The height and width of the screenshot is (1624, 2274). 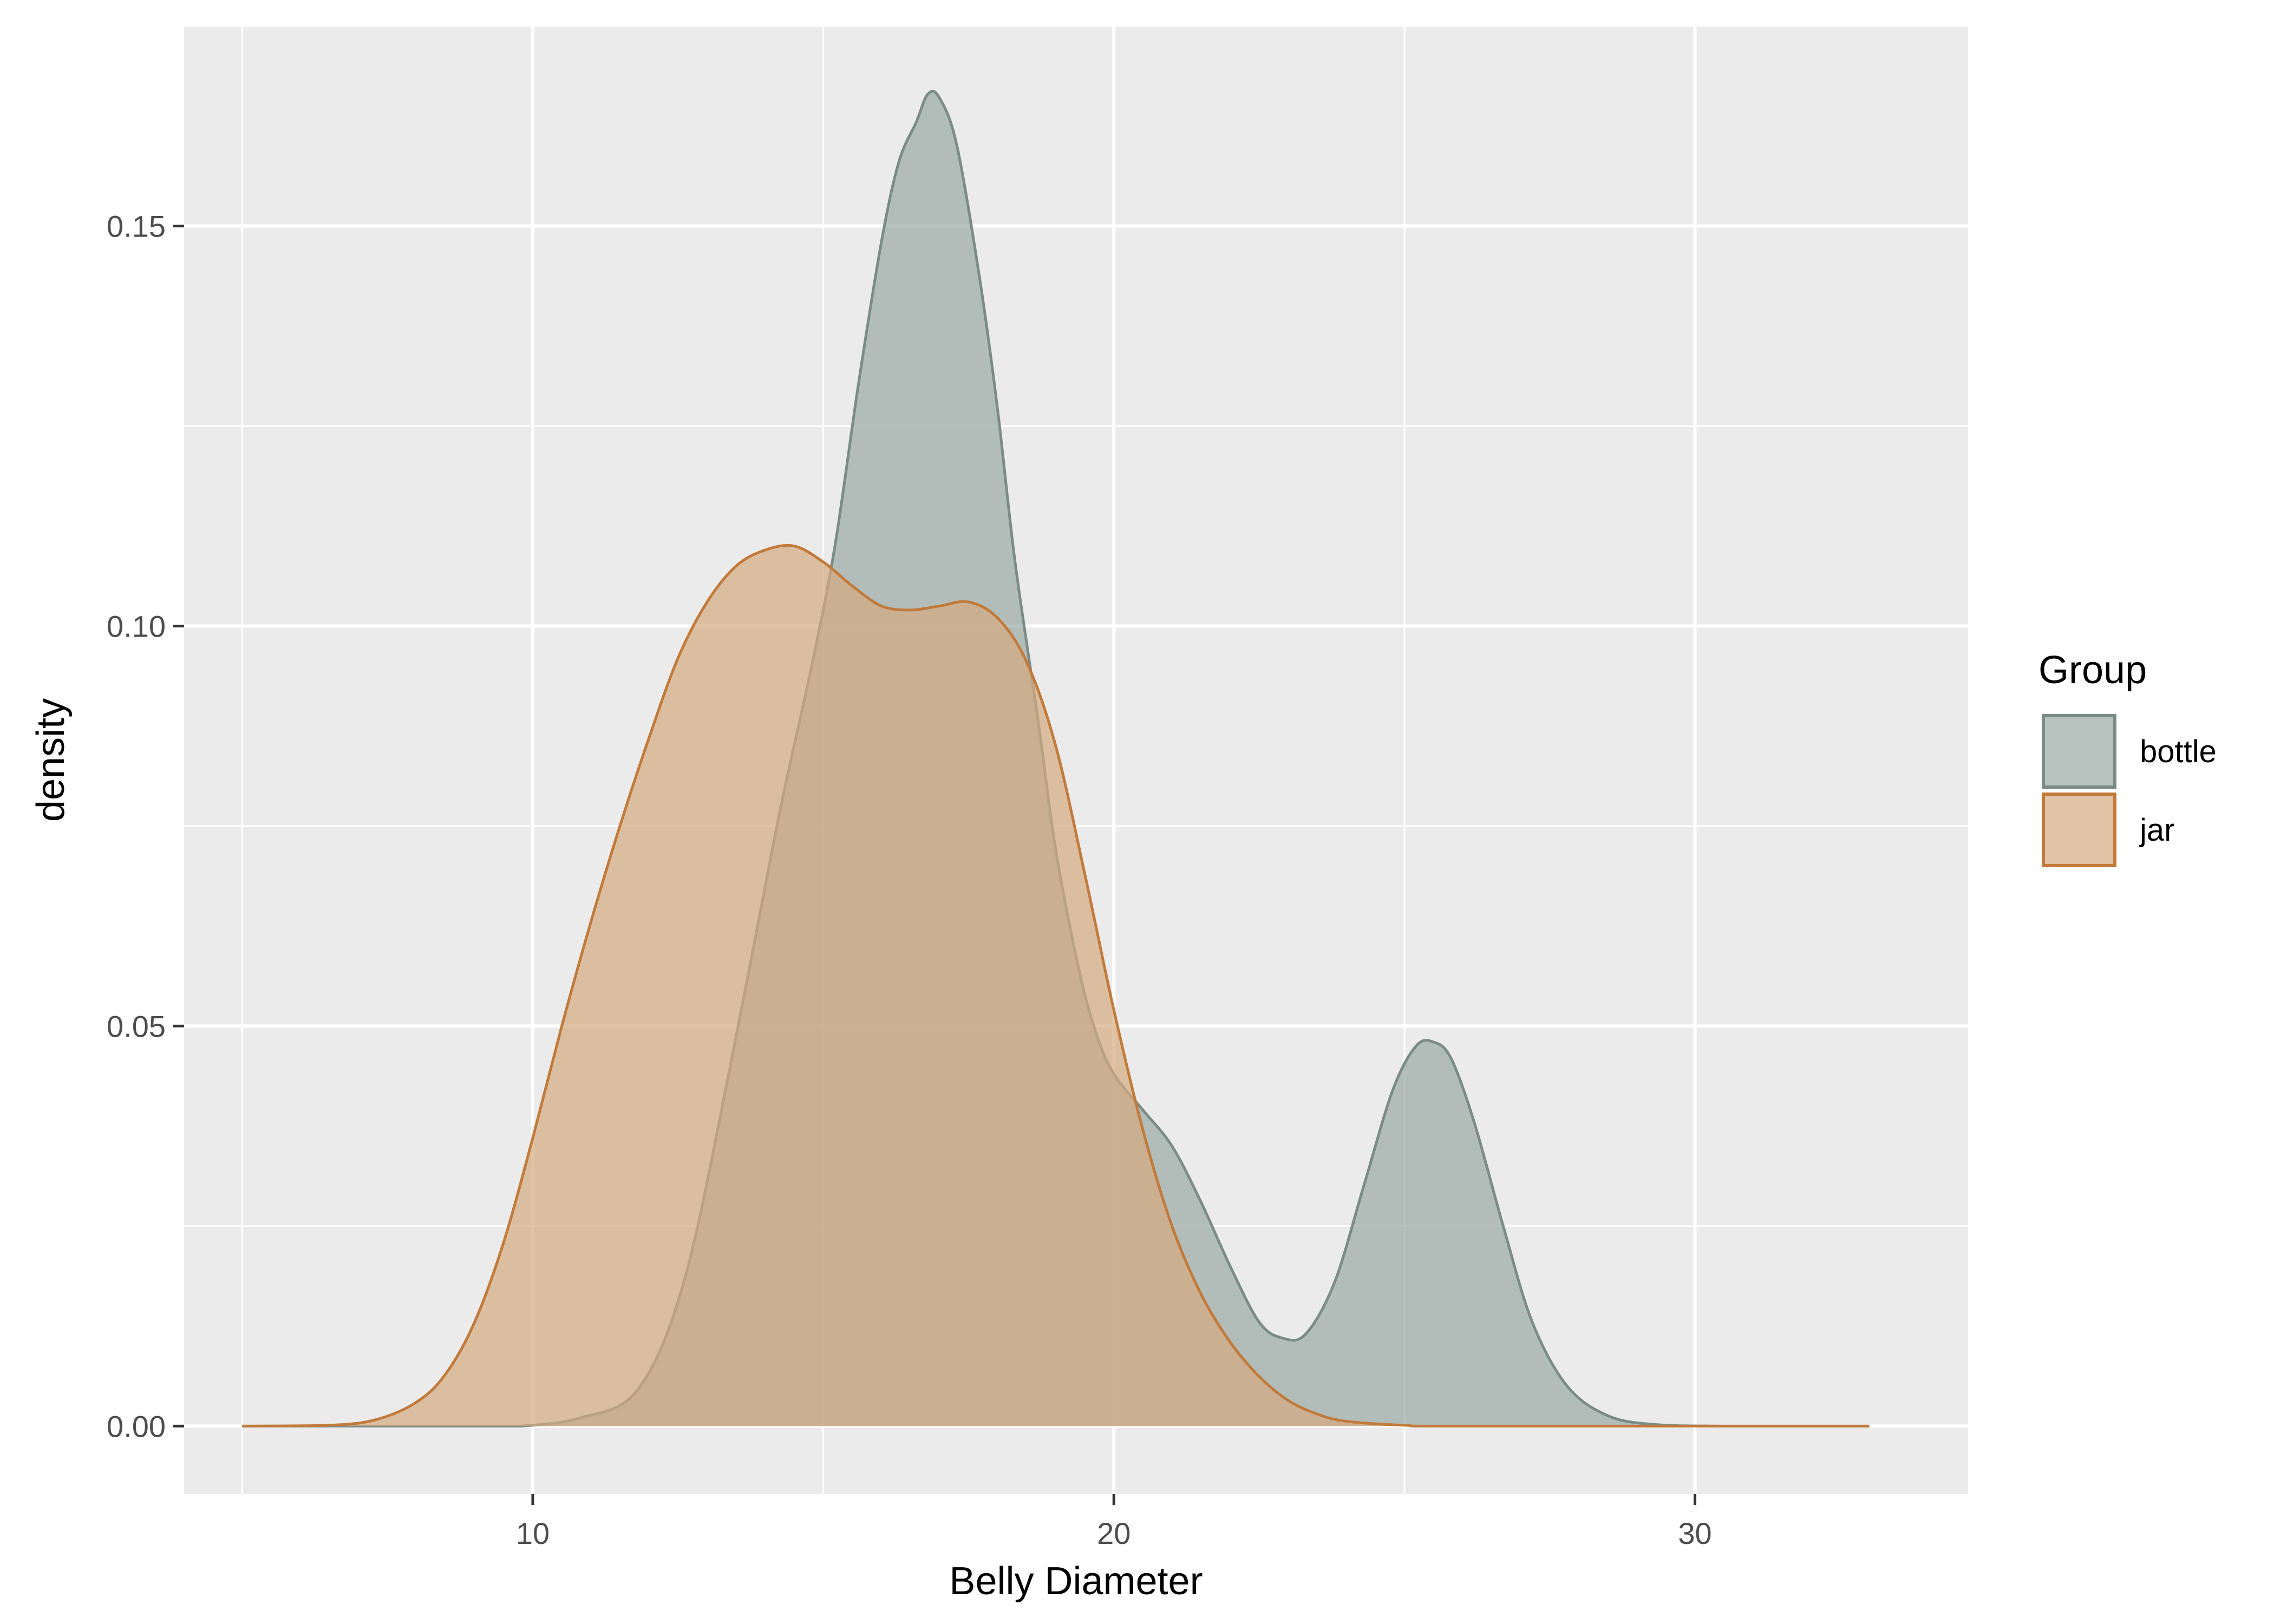 What do you see at coordinates (1695, 1533) in the screenshot?
I see `x-tick-label: 30` at bounding box center [1695, 1533].